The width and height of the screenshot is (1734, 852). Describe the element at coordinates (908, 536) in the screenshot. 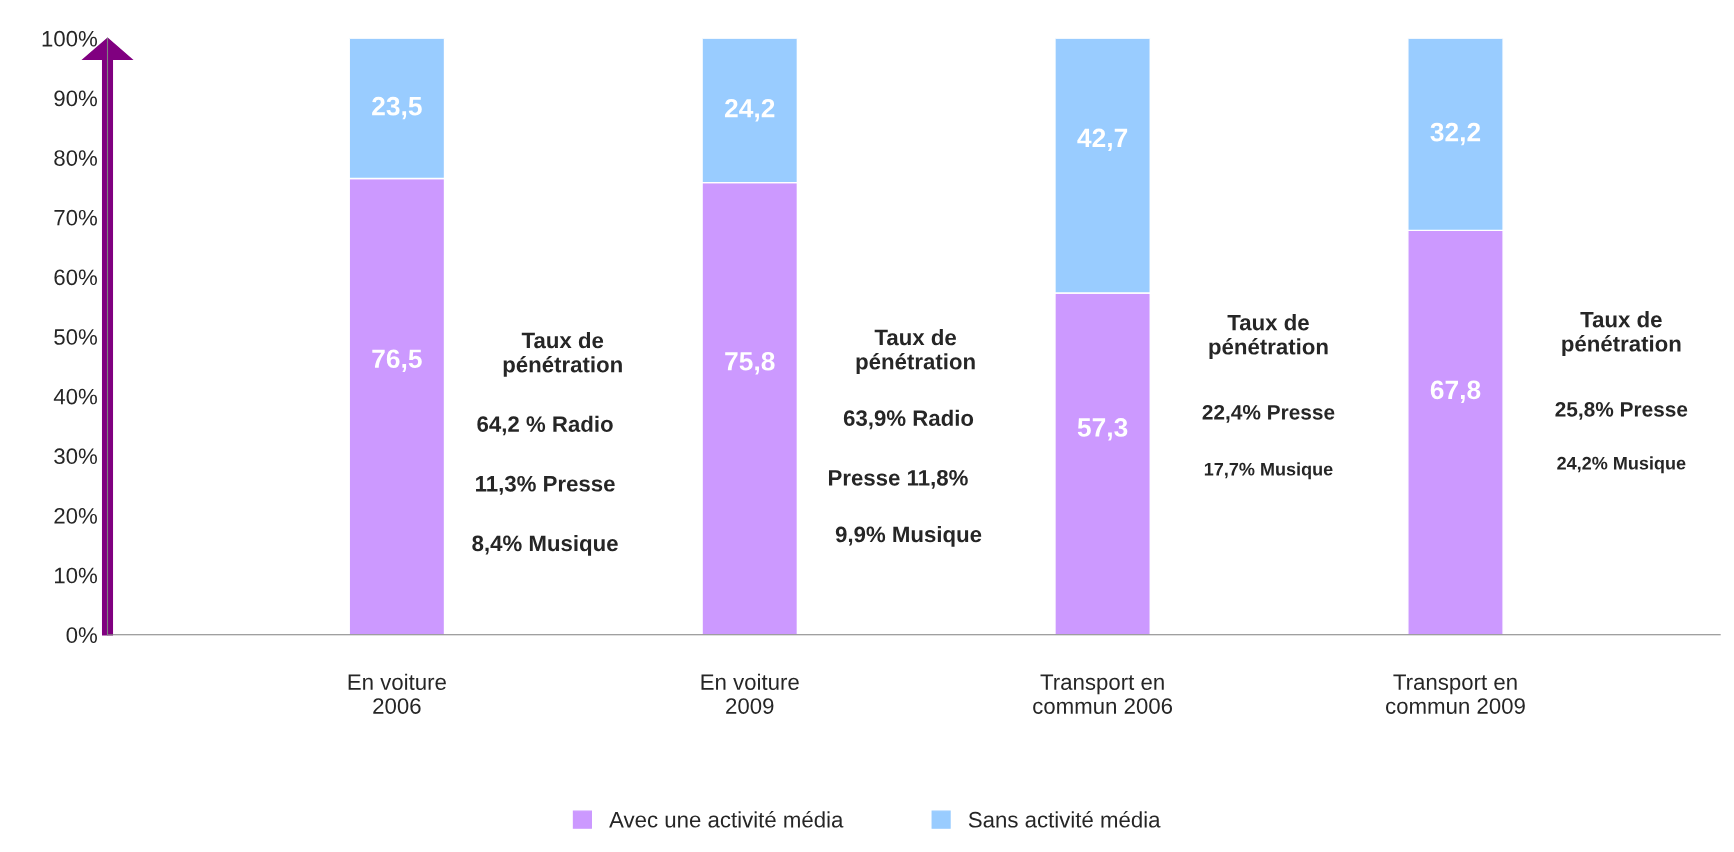

I see `annotation: 9,9% Musique` at that location.